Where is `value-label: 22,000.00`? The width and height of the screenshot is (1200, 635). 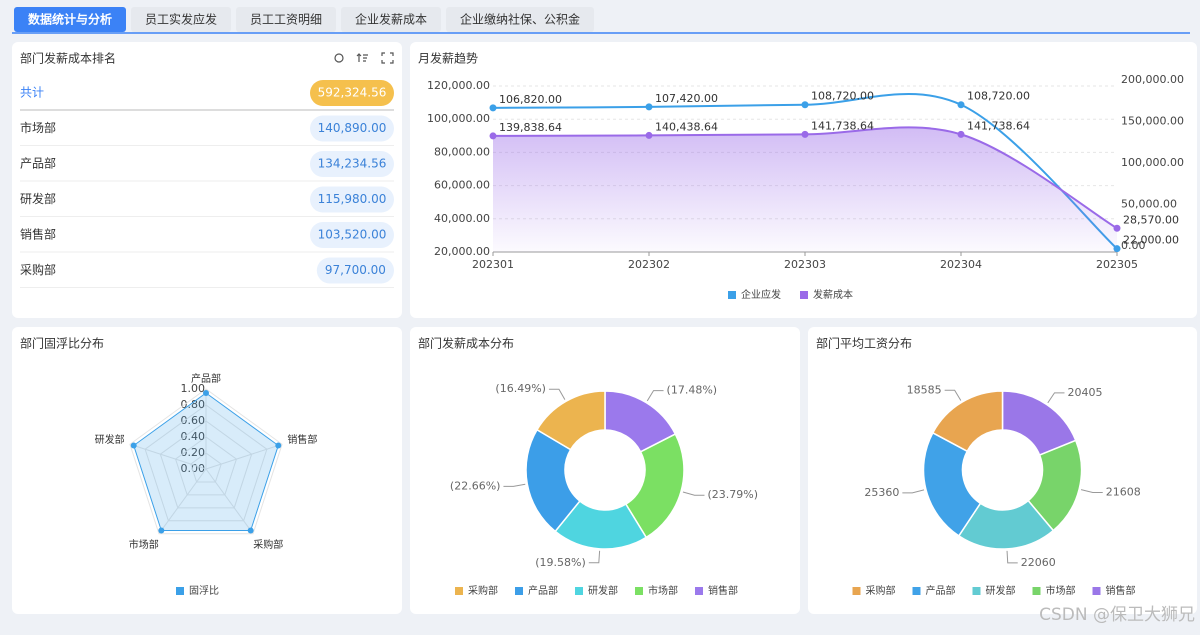 value-label: 22,000.00 is located at coordinates (1151, 240).